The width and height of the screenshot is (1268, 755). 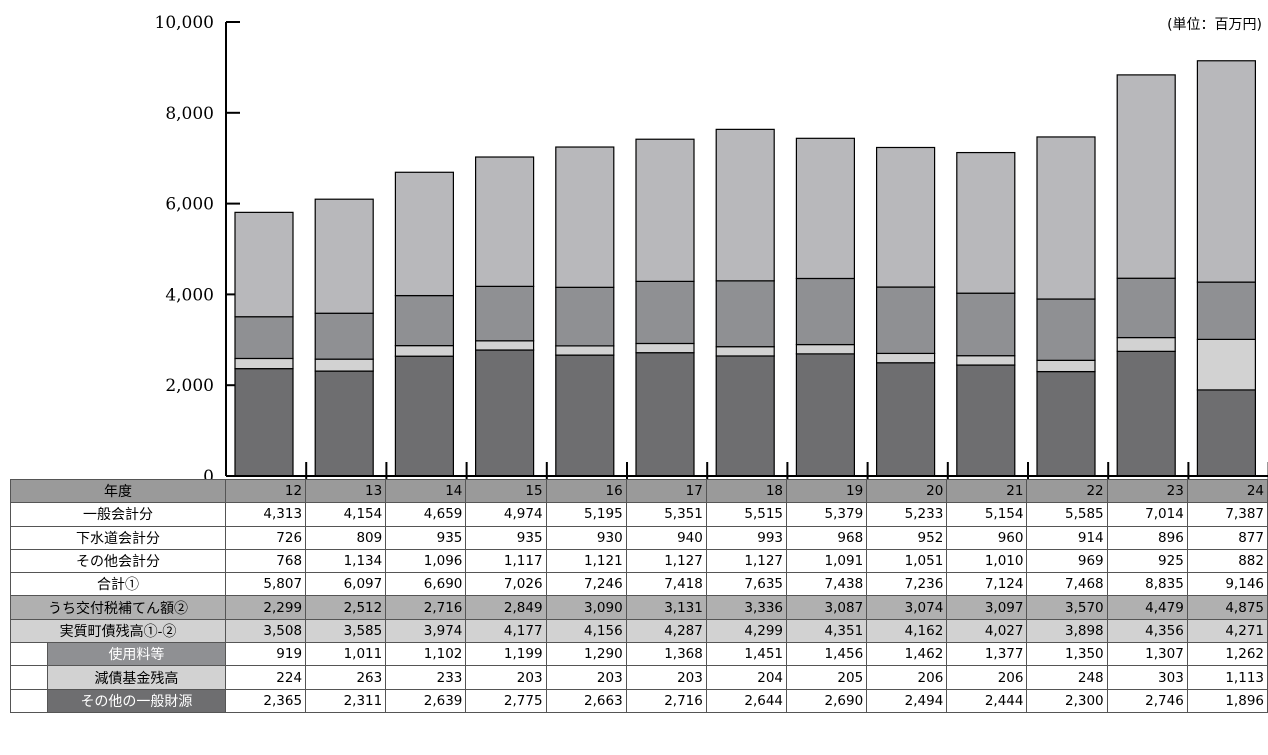 What do you see at coordinates (426, 514) in the screenshot?
I see `table-cell: 4,659` at bounding box center [426, 514].